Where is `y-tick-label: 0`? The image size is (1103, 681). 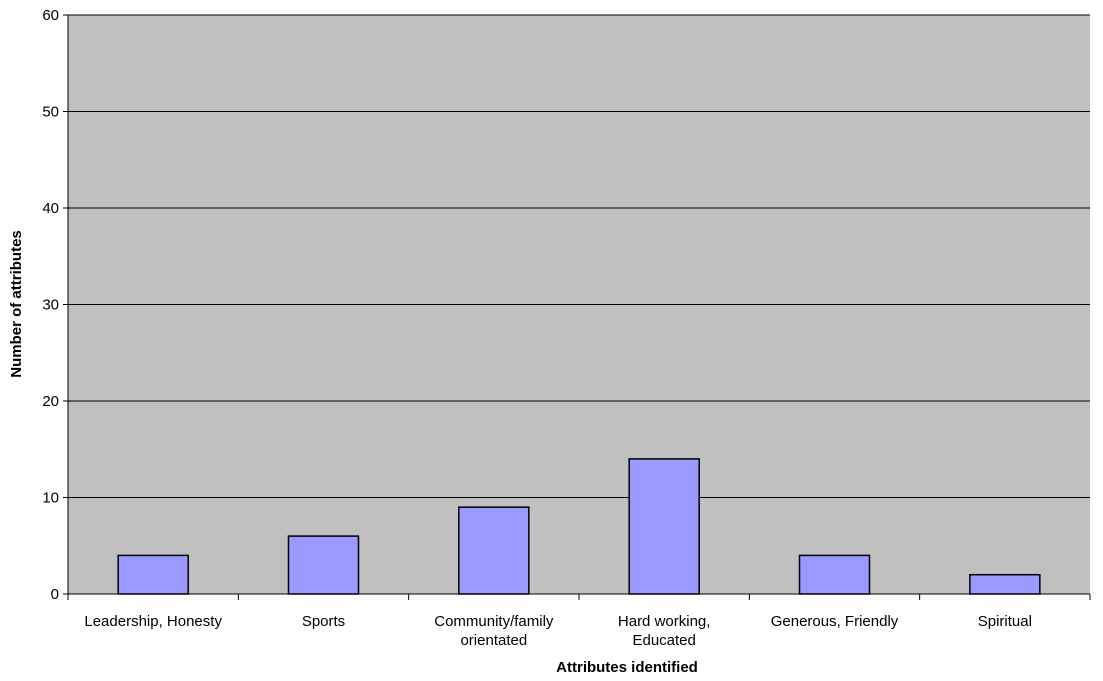
y-tick-label: 0 is located at coordinates (55, 594).